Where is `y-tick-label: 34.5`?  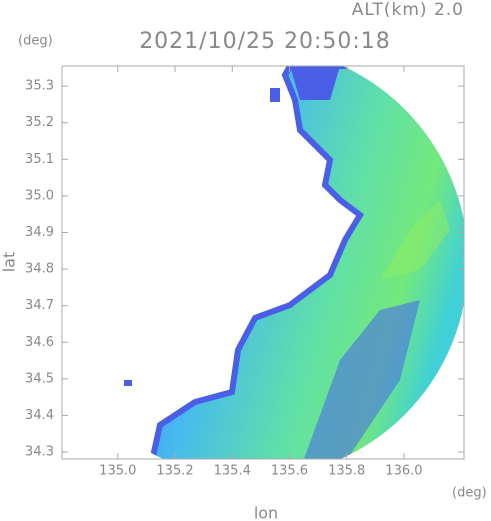 y-tick-label: 34.5 is located at coordinates (39, 378).